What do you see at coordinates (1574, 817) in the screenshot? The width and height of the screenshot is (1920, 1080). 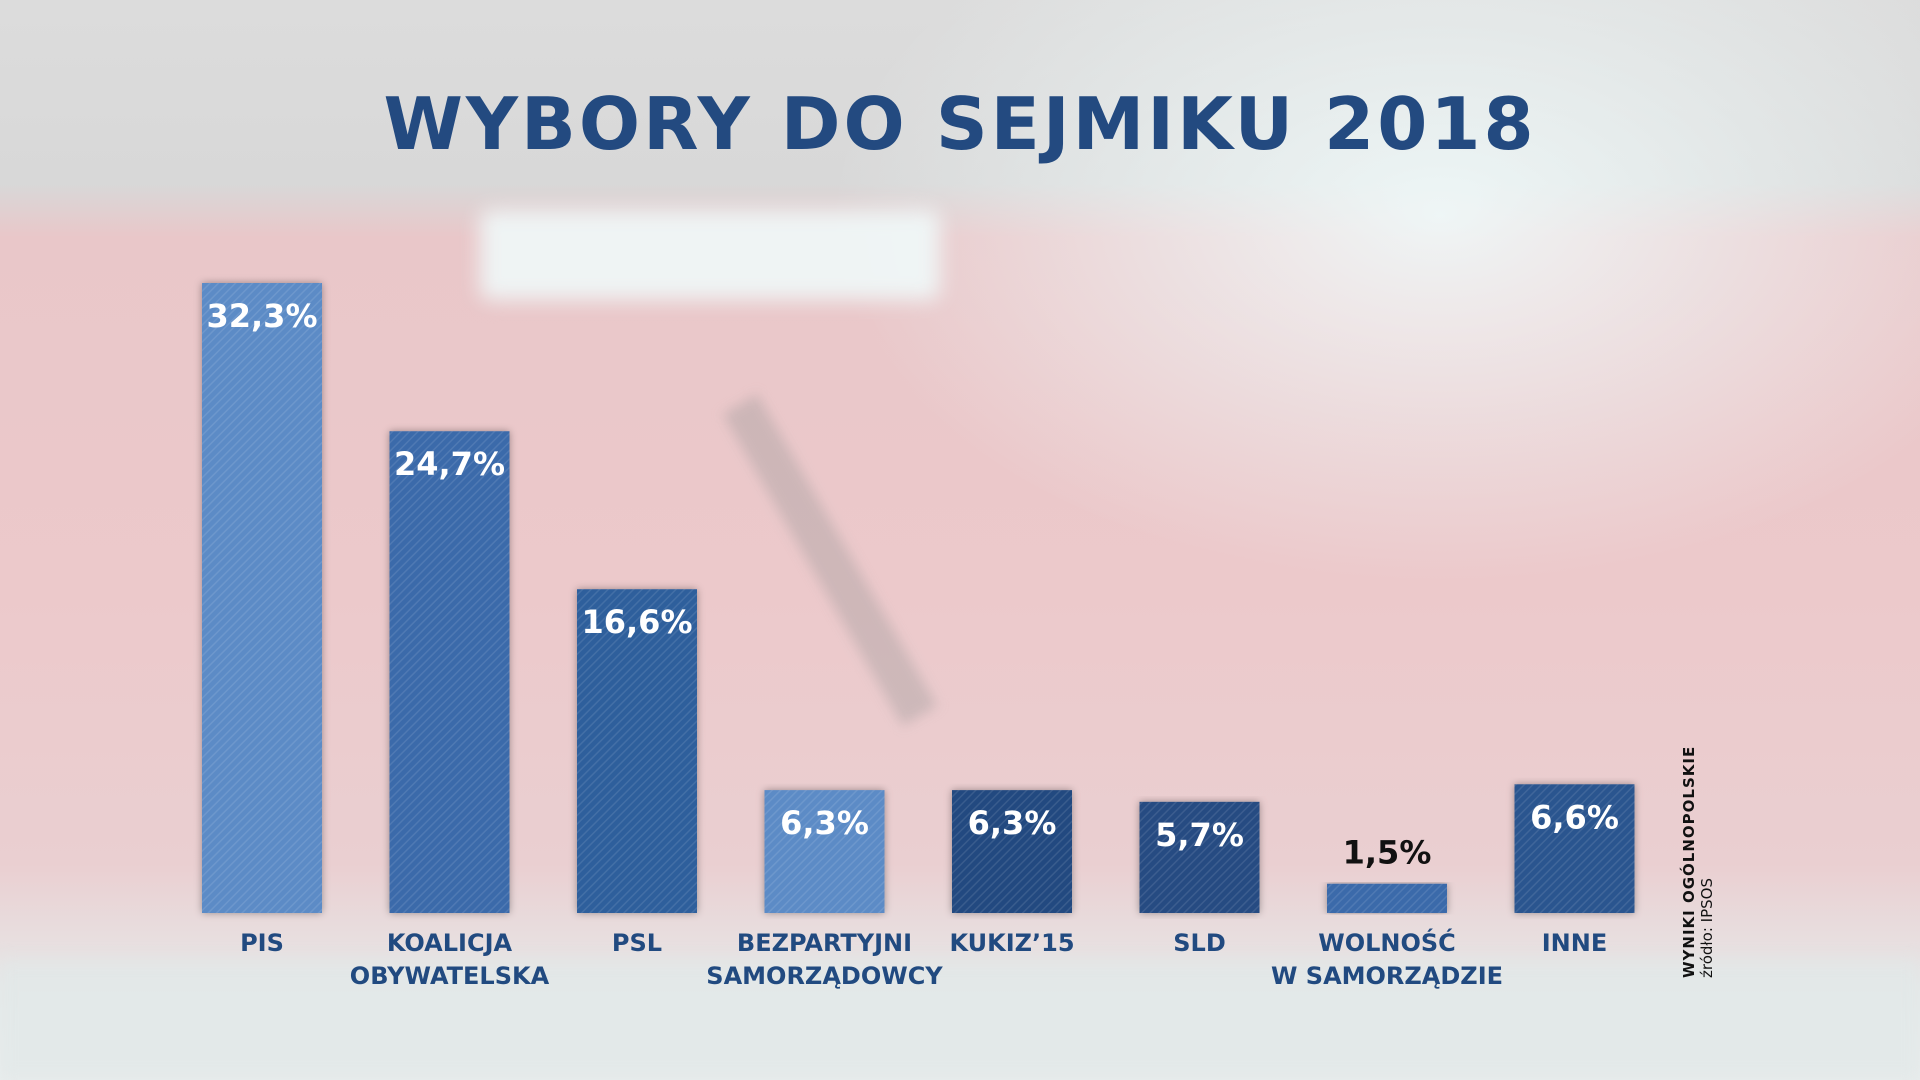 I see `value-label-inne: 6,6%` at bounding box center [1574, 817].